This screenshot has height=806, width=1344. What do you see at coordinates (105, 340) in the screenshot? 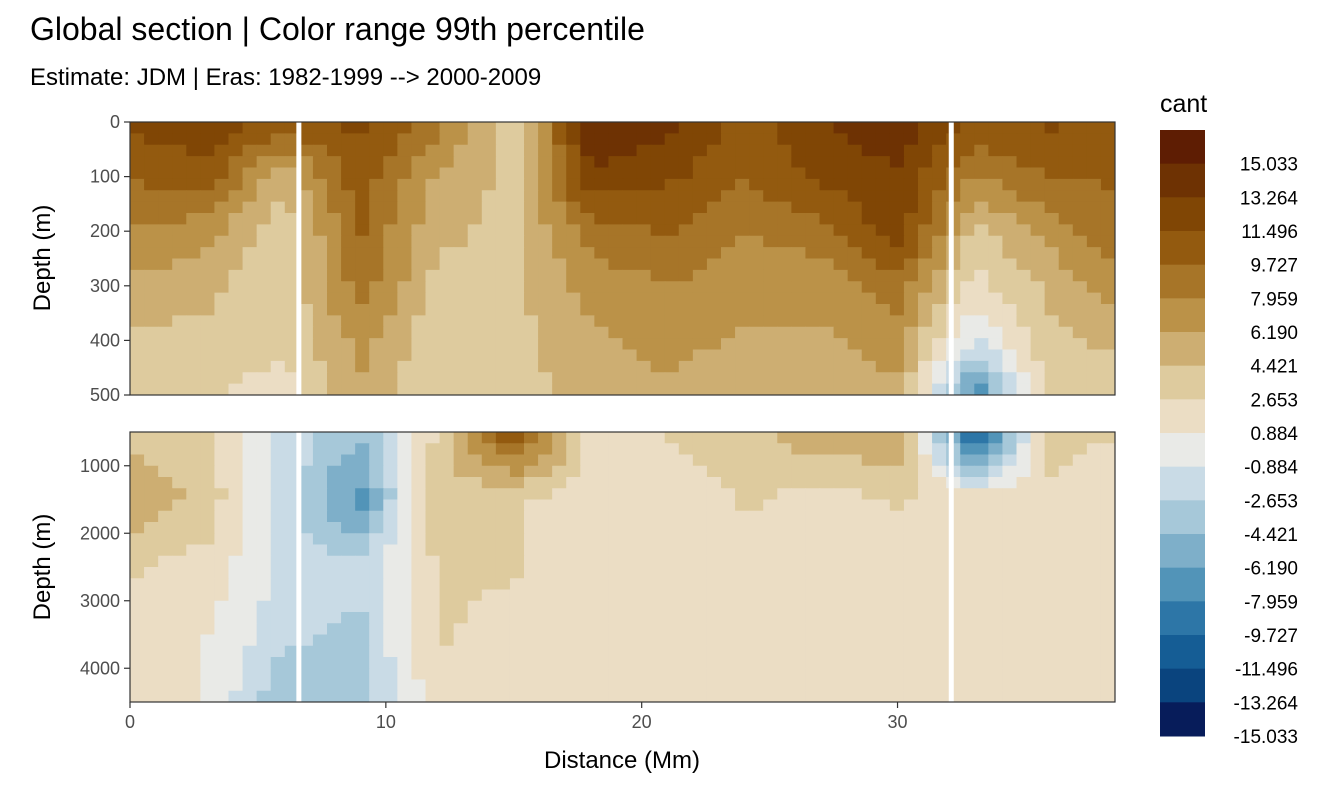
I see `y-tick-label: 400` at bounding box center [105, 340].